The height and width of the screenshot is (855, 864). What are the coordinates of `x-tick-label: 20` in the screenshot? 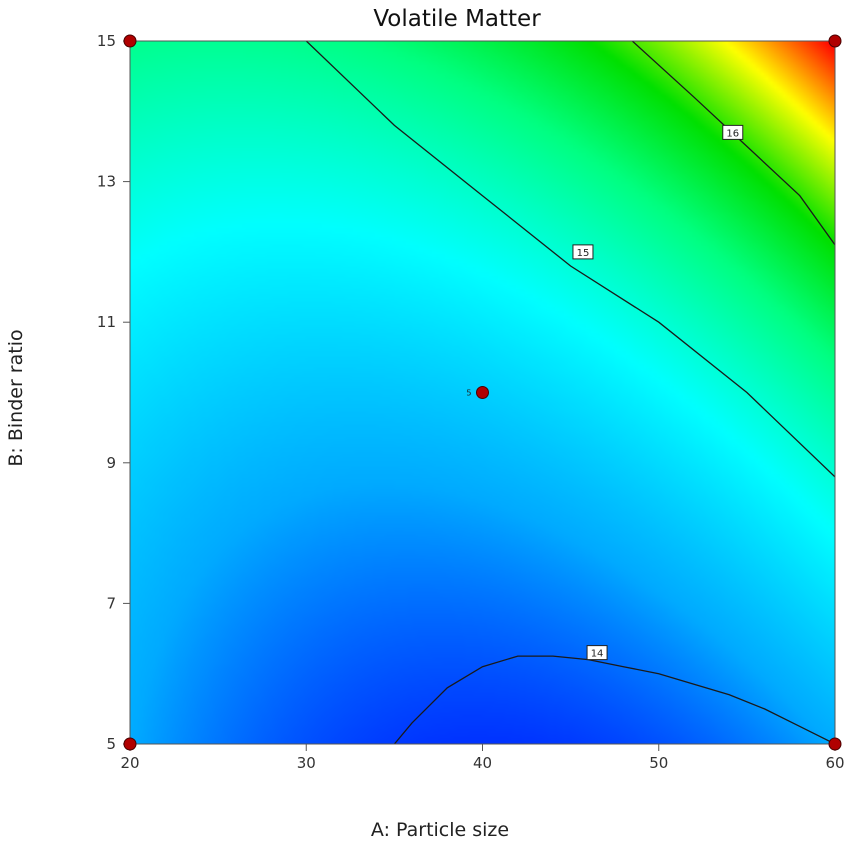 It's located at (129, 763).